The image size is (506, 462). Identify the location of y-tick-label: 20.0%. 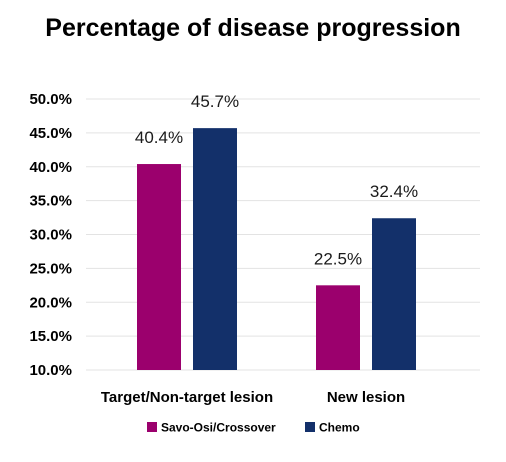
(50, 302).